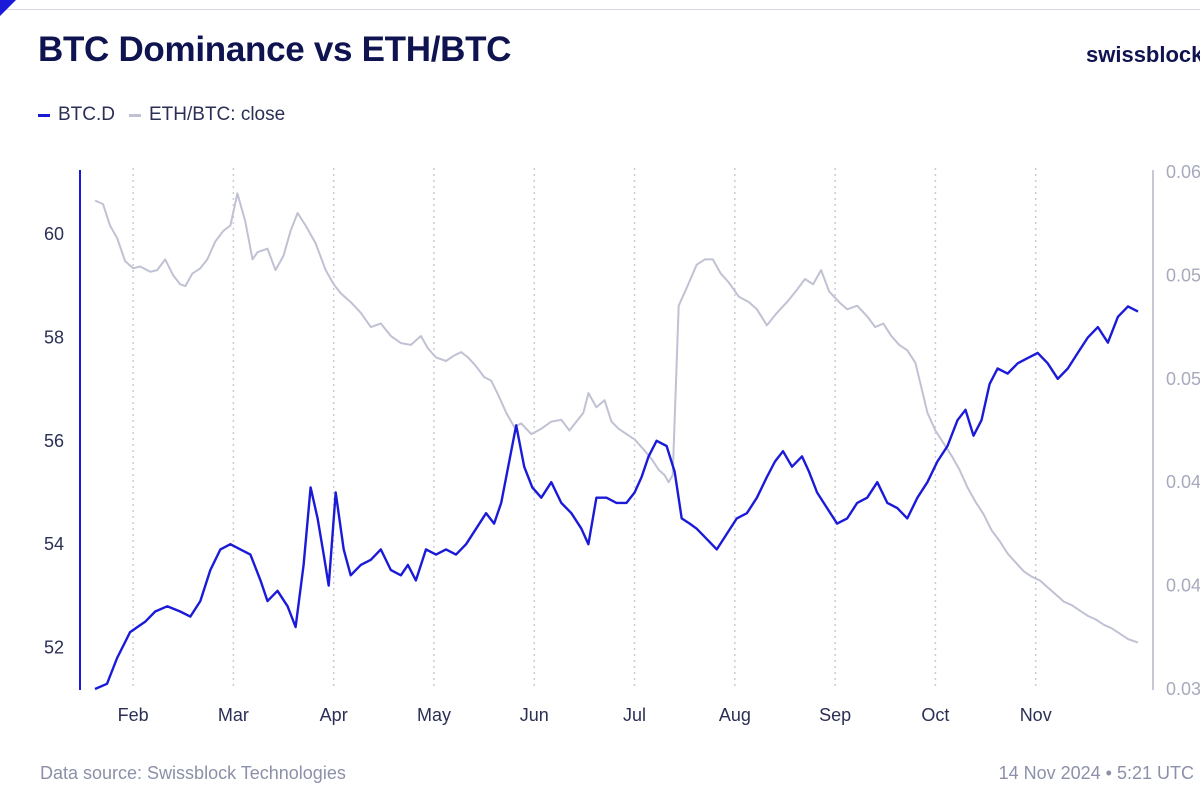 This screenshot has height=800, width=1200. What do you see at coordinates (434, 715) in the screenshot?
I see `x-tick-label: May` at bounding box center [434, 715].